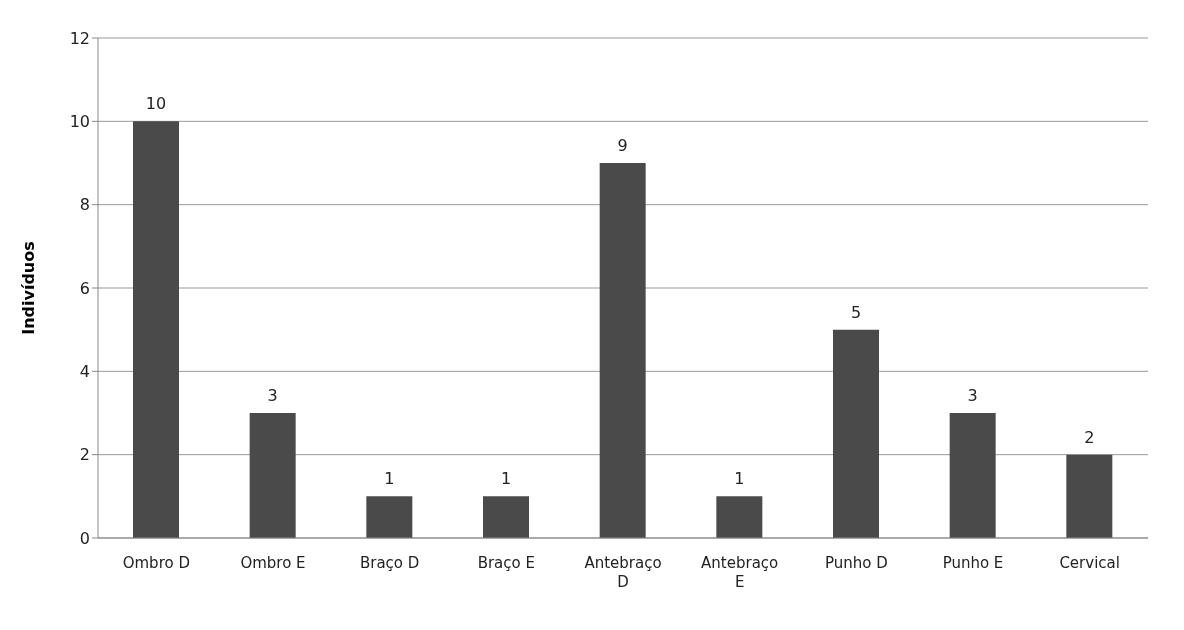  What do you see at coordinates (84, 205) in the screenshot?
I see `y-tick-label: 8` at bounding box center [84, 205].